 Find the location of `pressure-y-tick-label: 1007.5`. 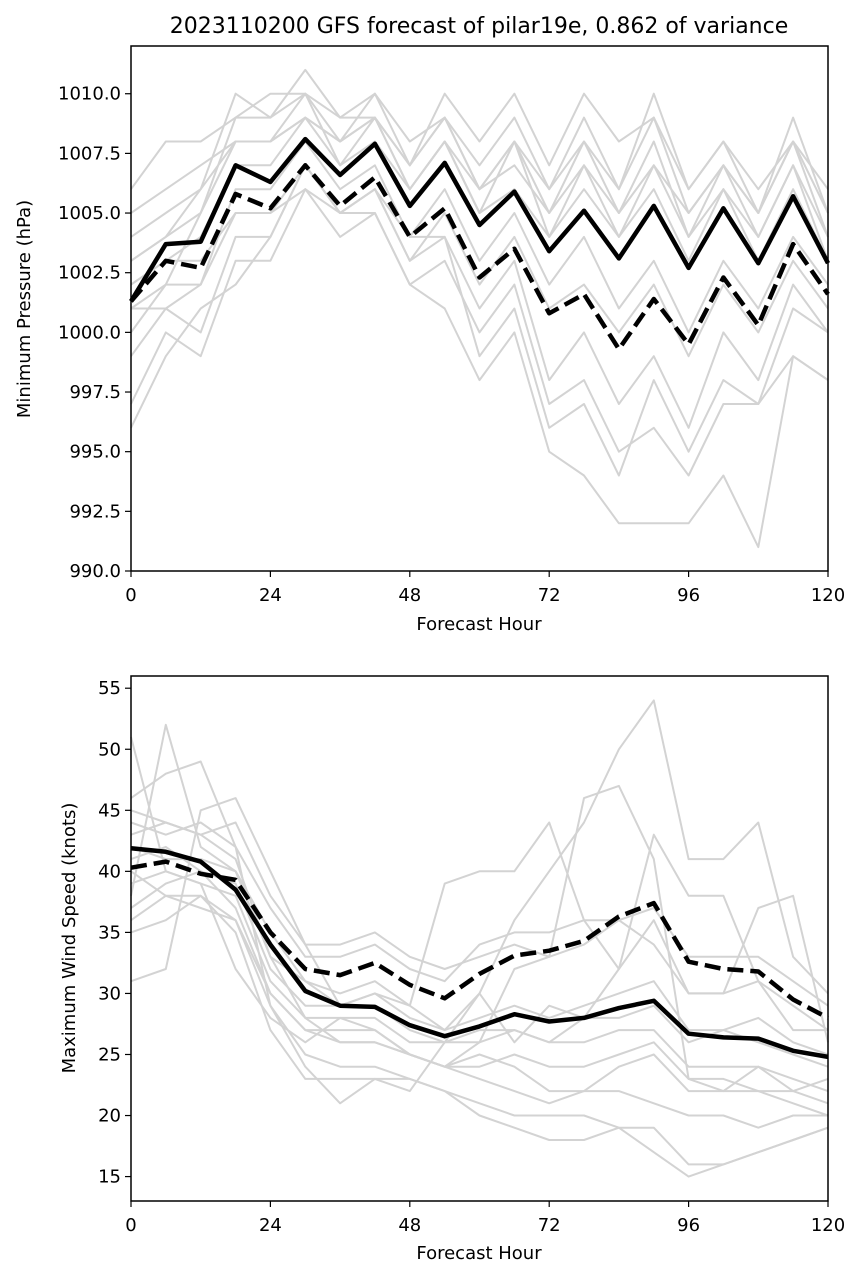

pressure-y-tick-label: 1007.5 is located at coordinates (89, 153).